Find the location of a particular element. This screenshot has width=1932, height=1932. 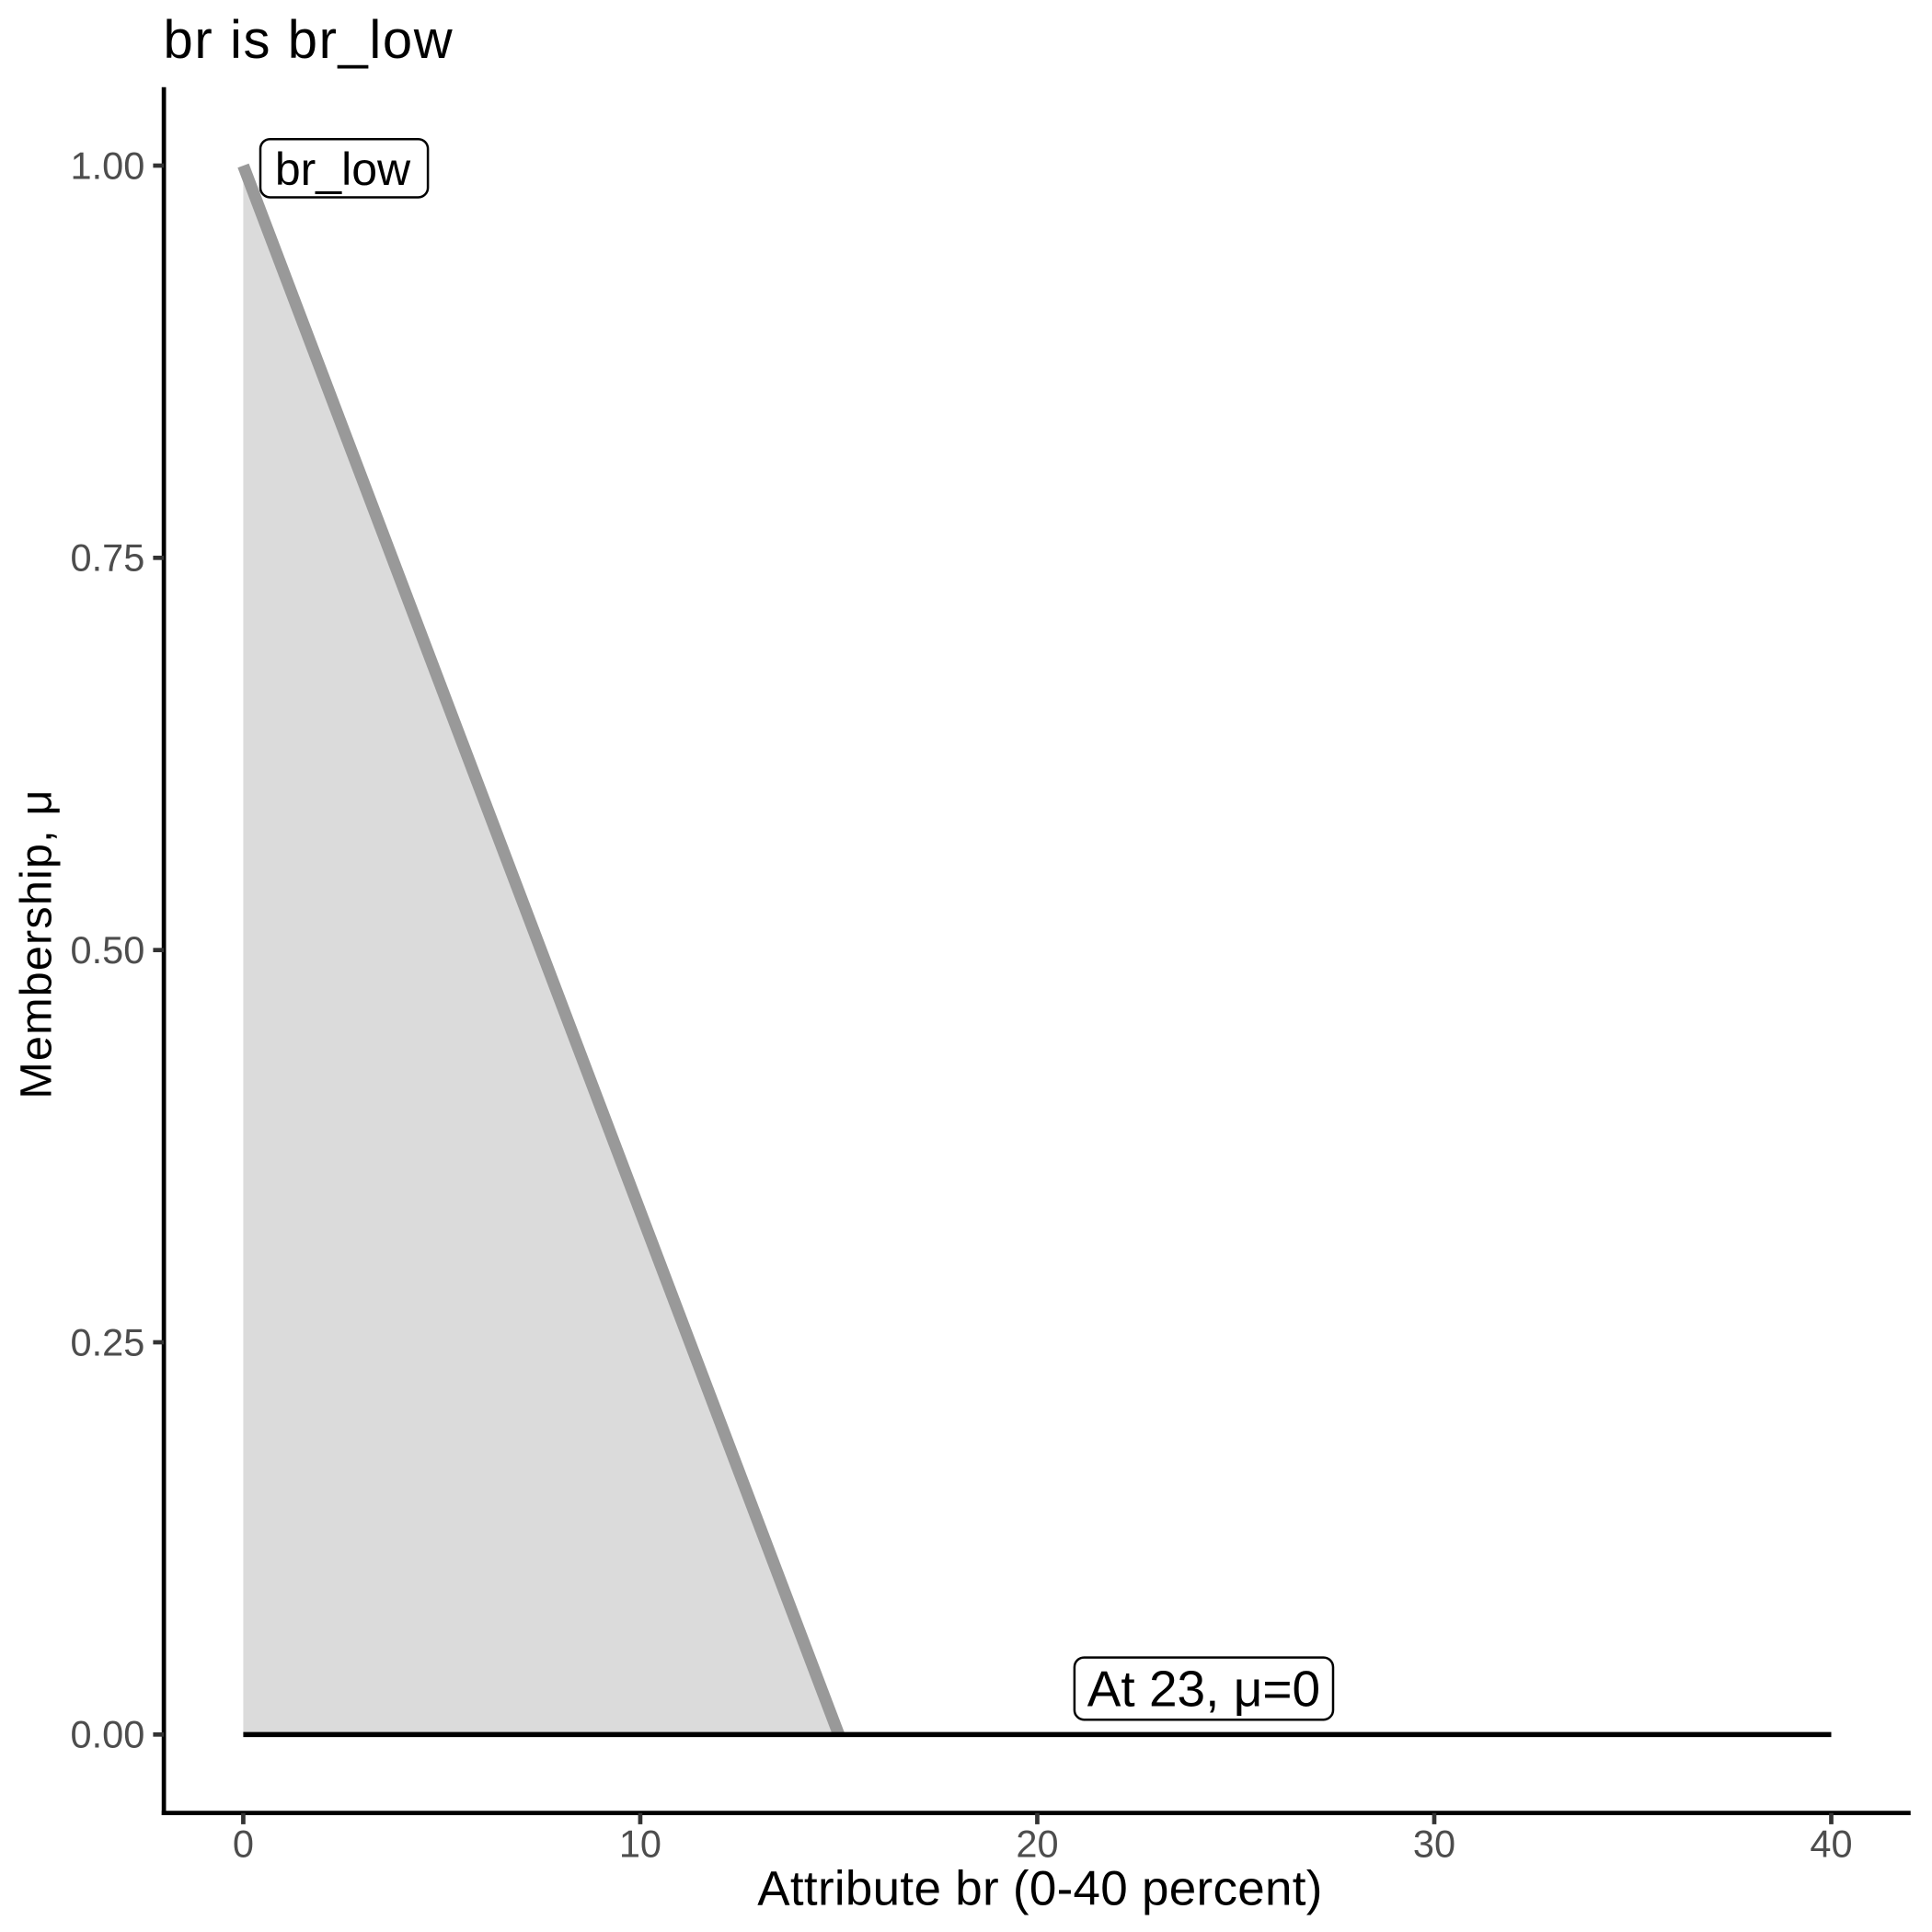

svg-text: 0.00 is located at coordinates (108, 1734).